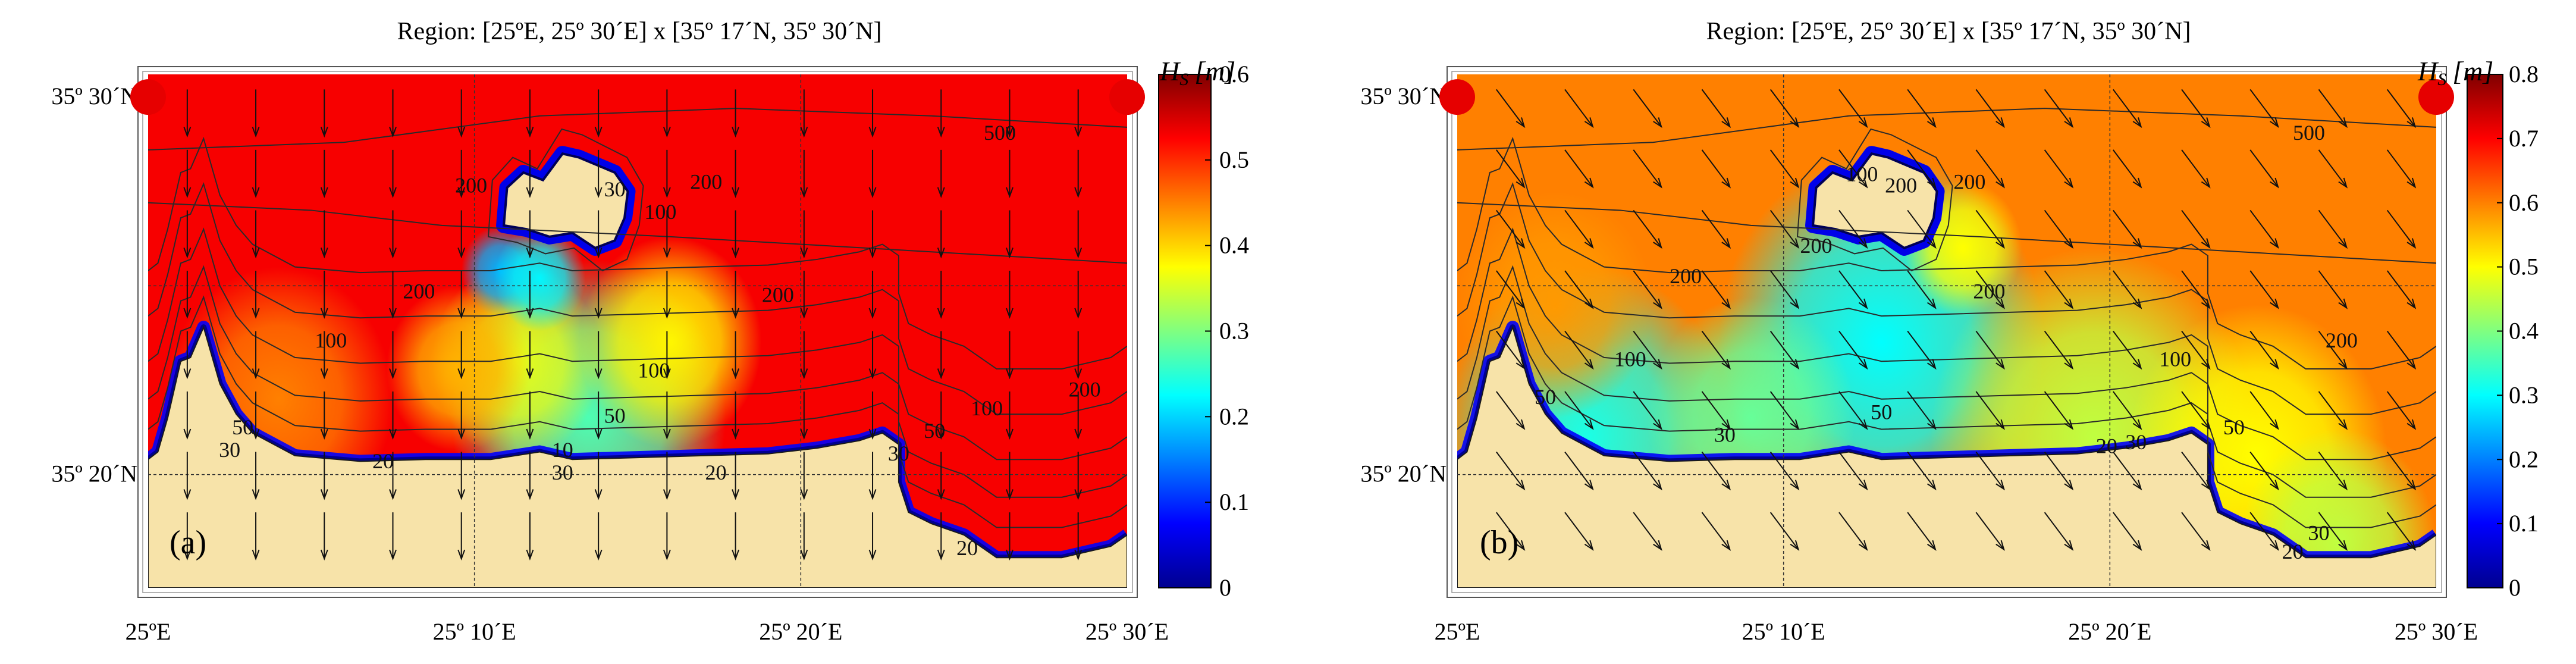  Describe the element at coordinates (562, 450) in the screenshot. I see `contour-label: 10` at that location.